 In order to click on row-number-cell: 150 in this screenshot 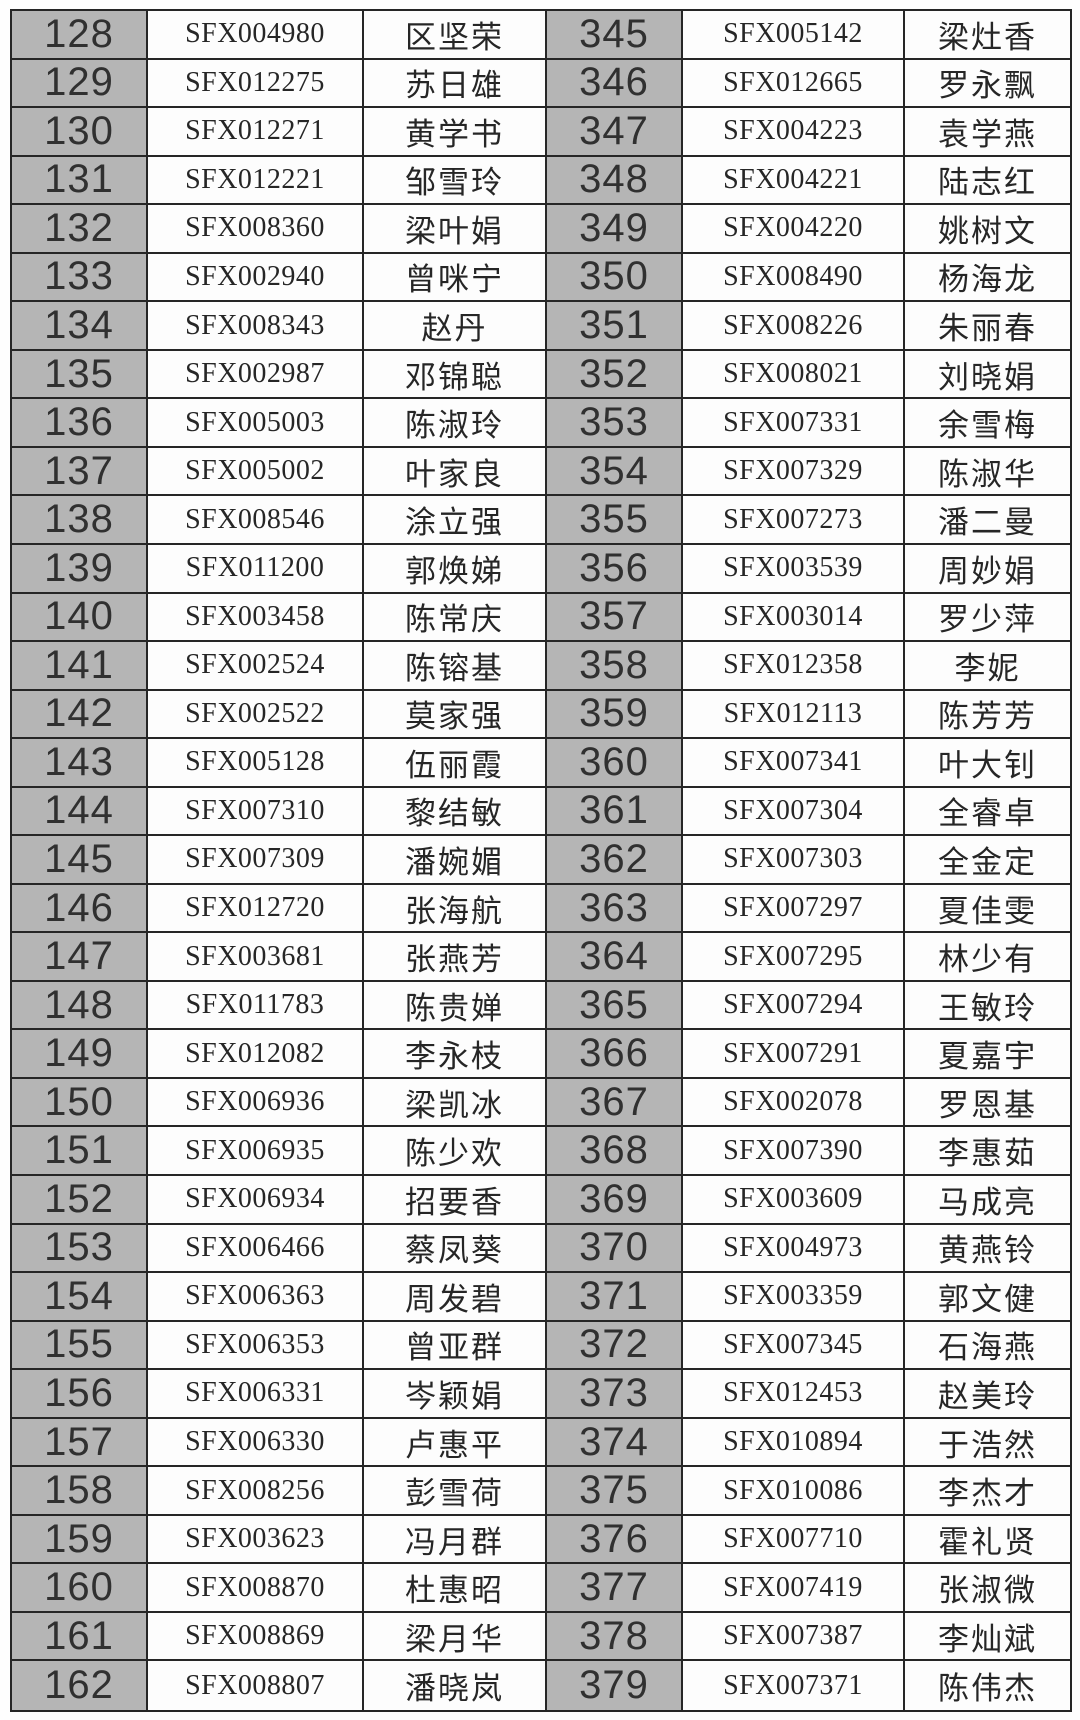, I will do `click(80, 1103)`.